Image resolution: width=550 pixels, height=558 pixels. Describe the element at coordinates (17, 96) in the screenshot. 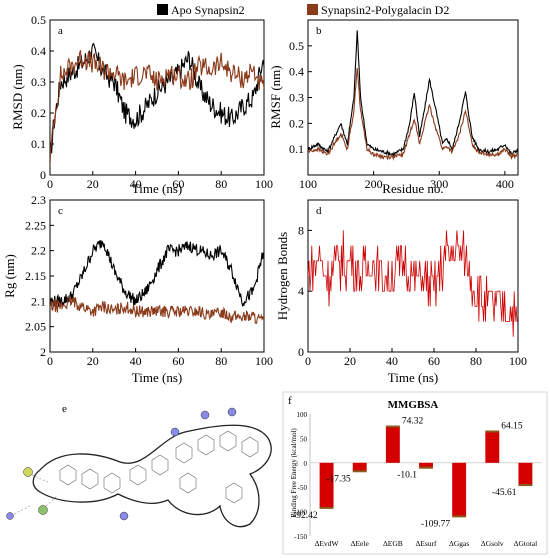

I see `panel-a-ylabel: RMSD (nm)` at that location.